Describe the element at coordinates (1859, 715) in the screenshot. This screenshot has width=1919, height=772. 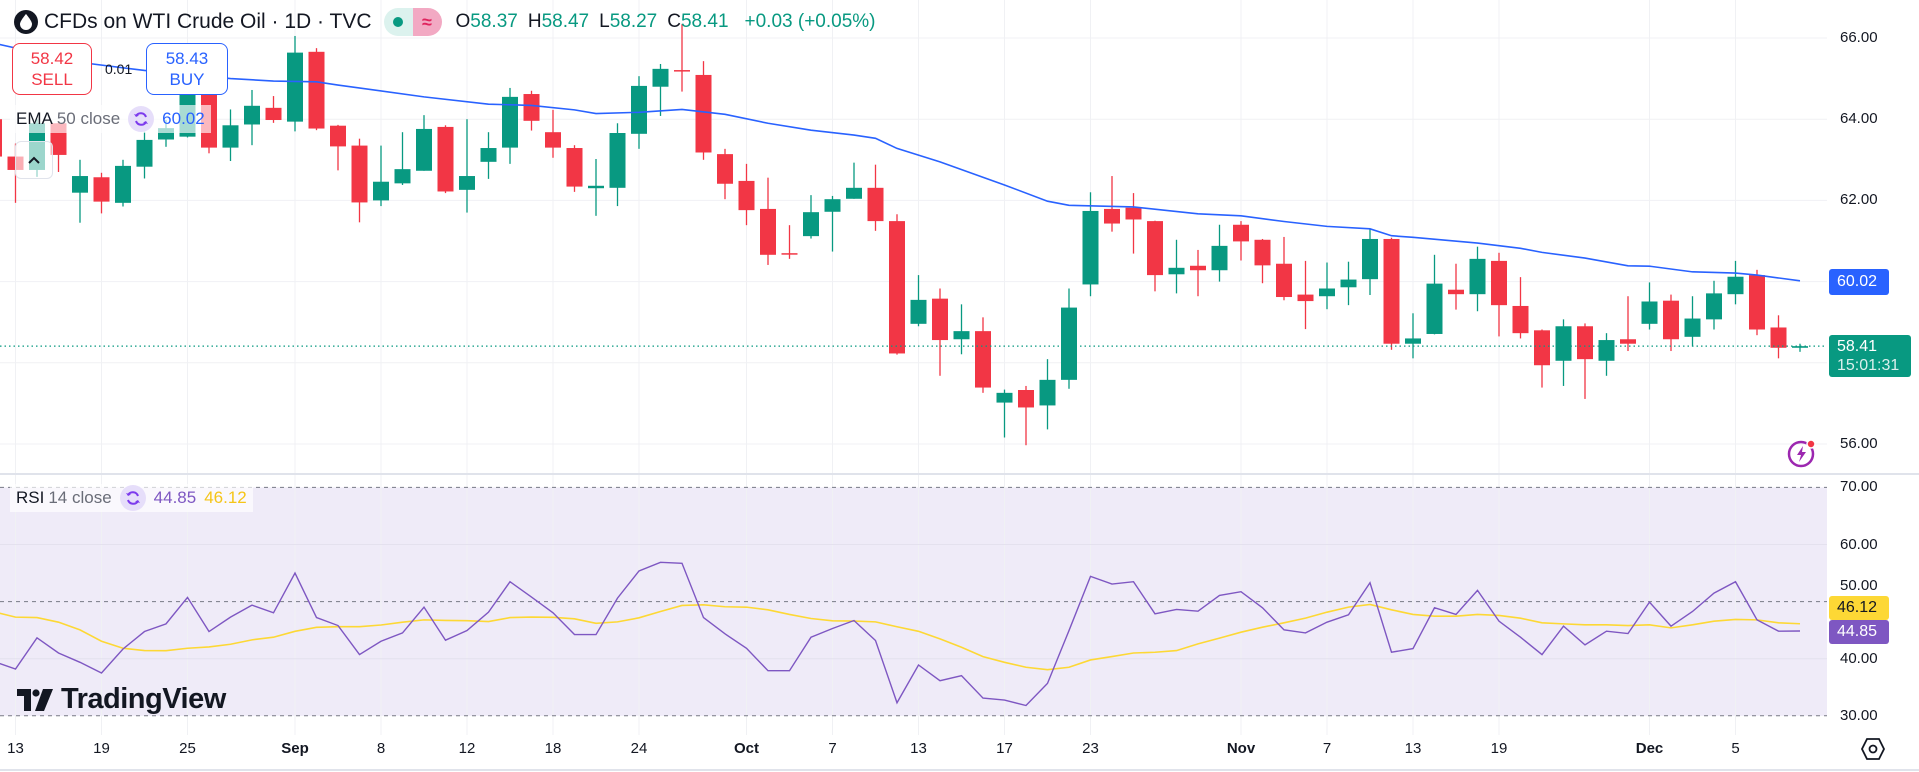
I see `rsi-axis-label: 30.00` at that location.